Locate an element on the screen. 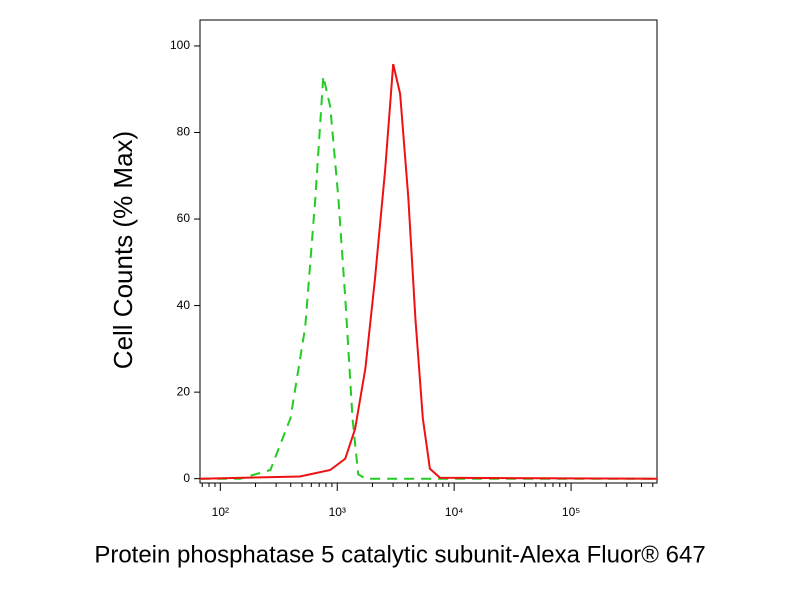 The height and width of the screenshot is (600, 800). y-tick-label: 0 is located at coordinates (186, 478).